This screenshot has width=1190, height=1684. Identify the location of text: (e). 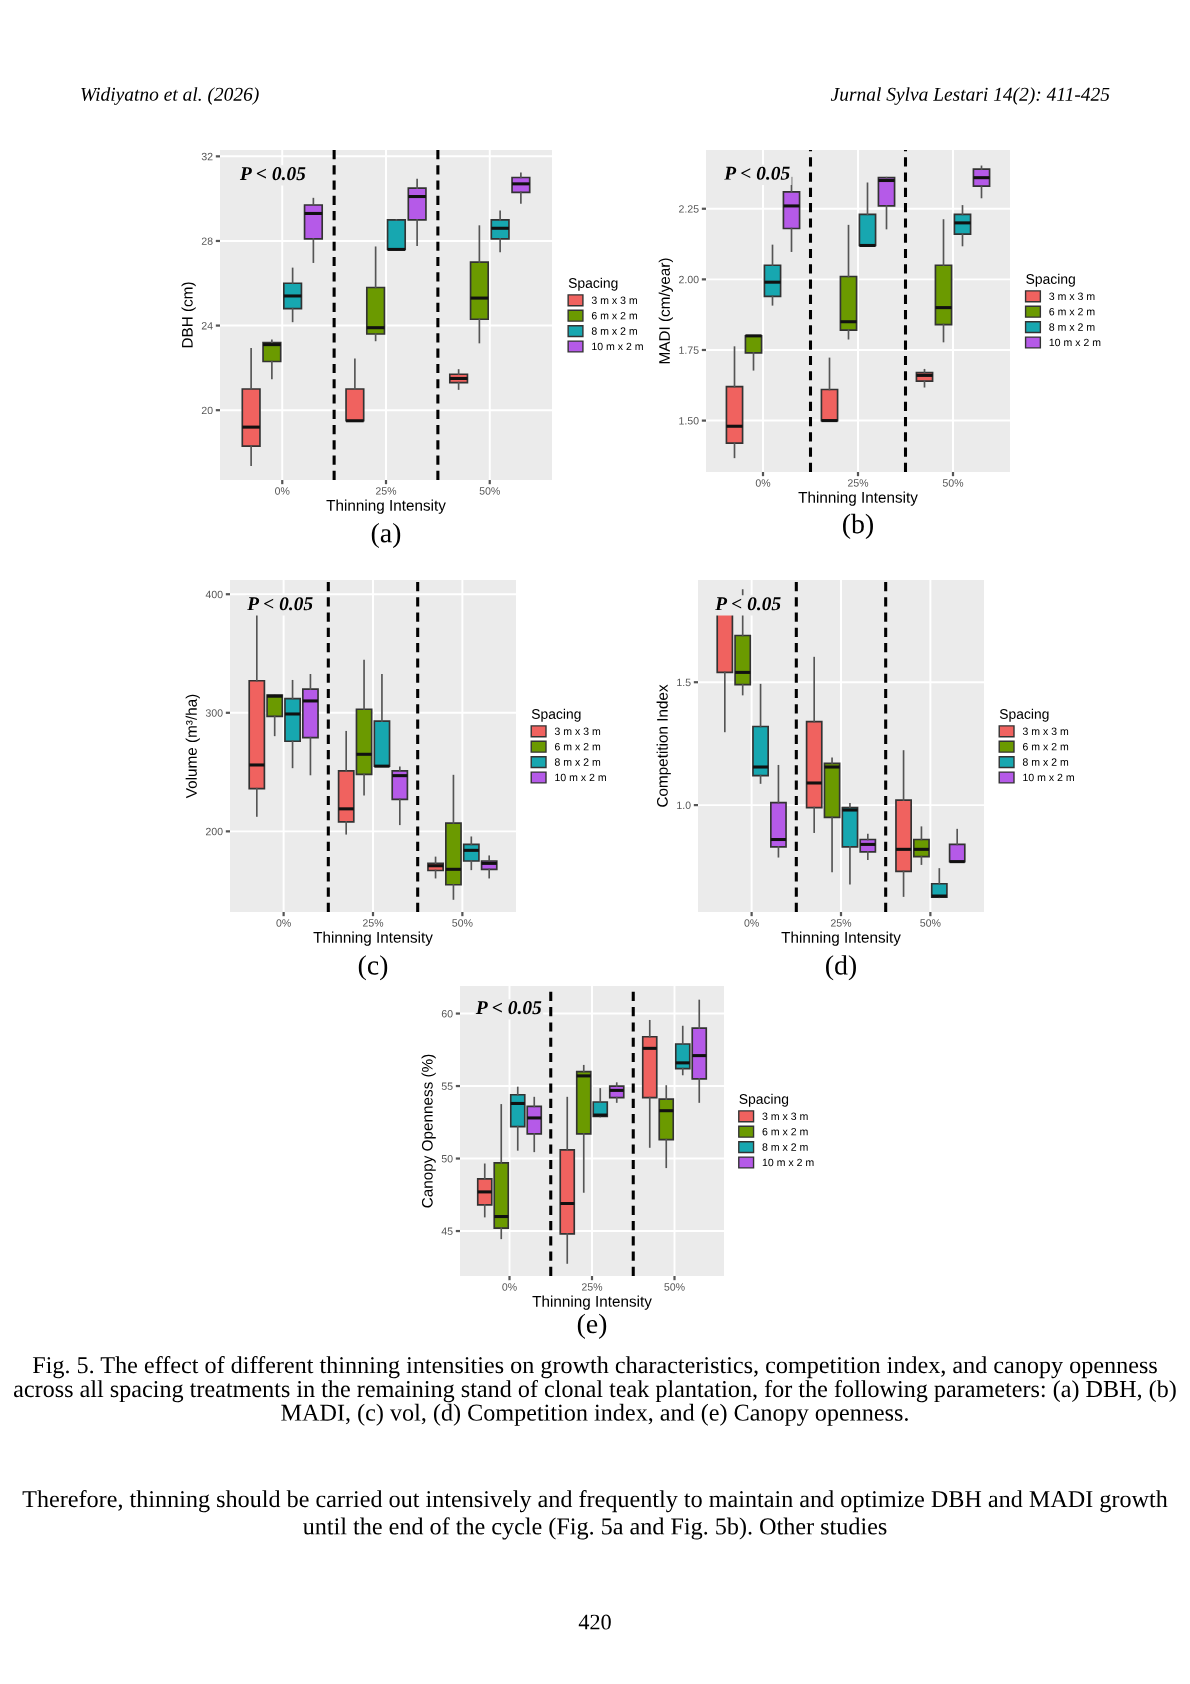
(592, 1326).